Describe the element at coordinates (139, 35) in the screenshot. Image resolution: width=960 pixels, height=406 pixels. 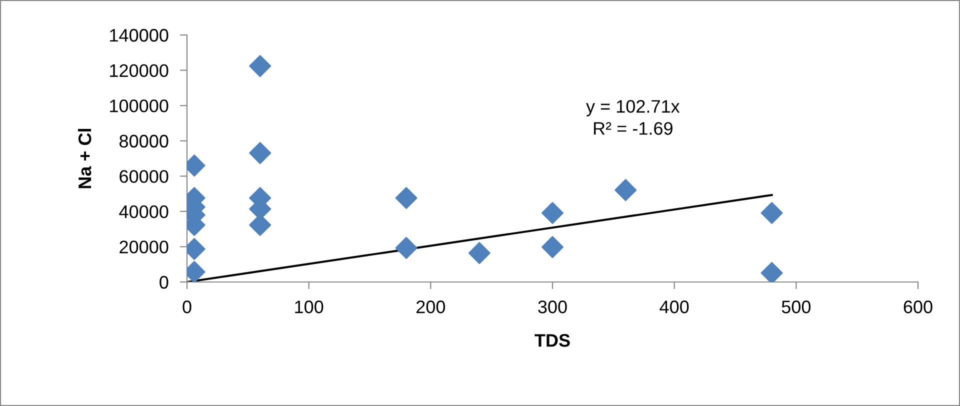
I see `y-tick-label: 140000` at that location.